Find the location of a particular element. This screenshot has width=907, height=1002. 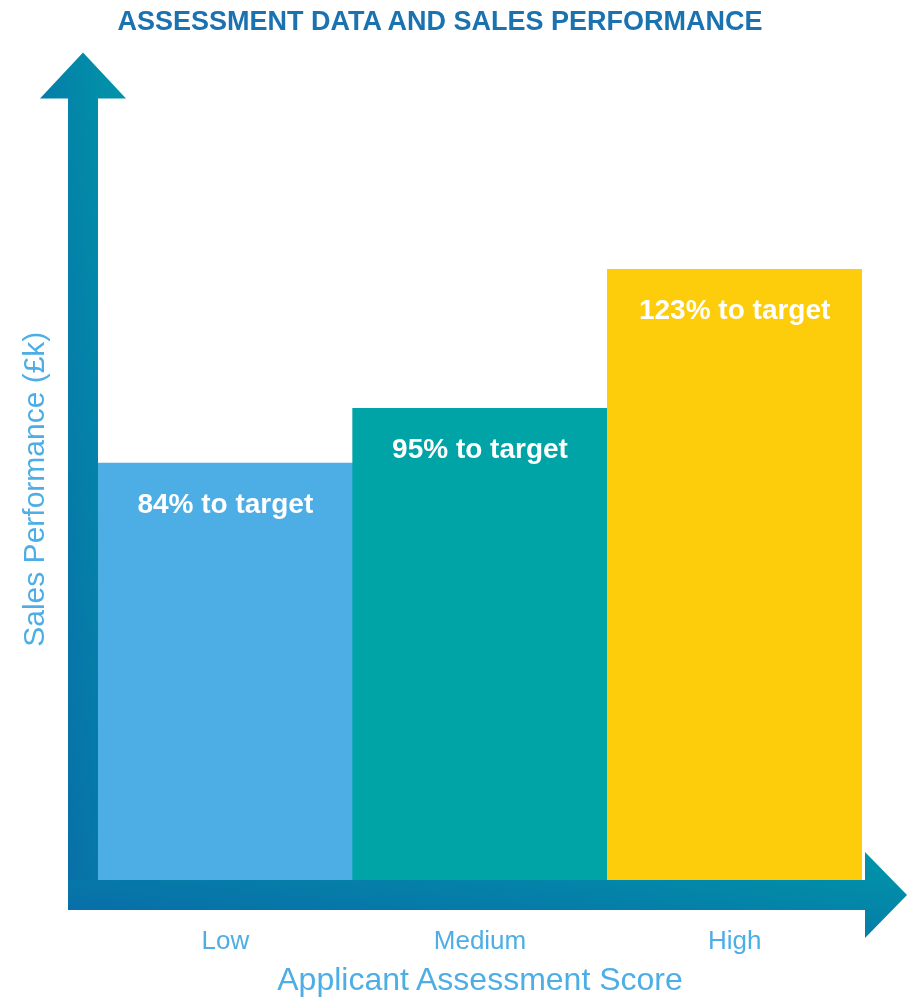

x-axis-title: Applicant Assessment Score is located at coordinates (480, 978).